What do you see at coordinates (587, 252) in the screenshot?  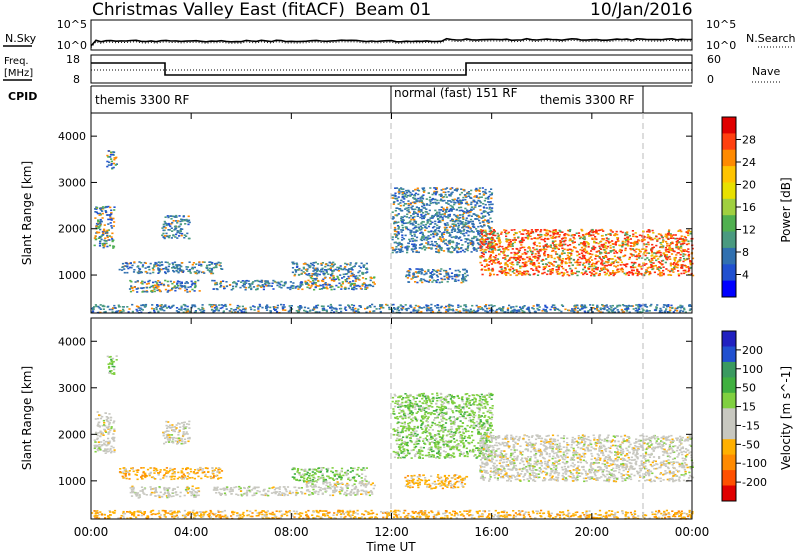 I see `echo-region` at bounding box center [587, 252].